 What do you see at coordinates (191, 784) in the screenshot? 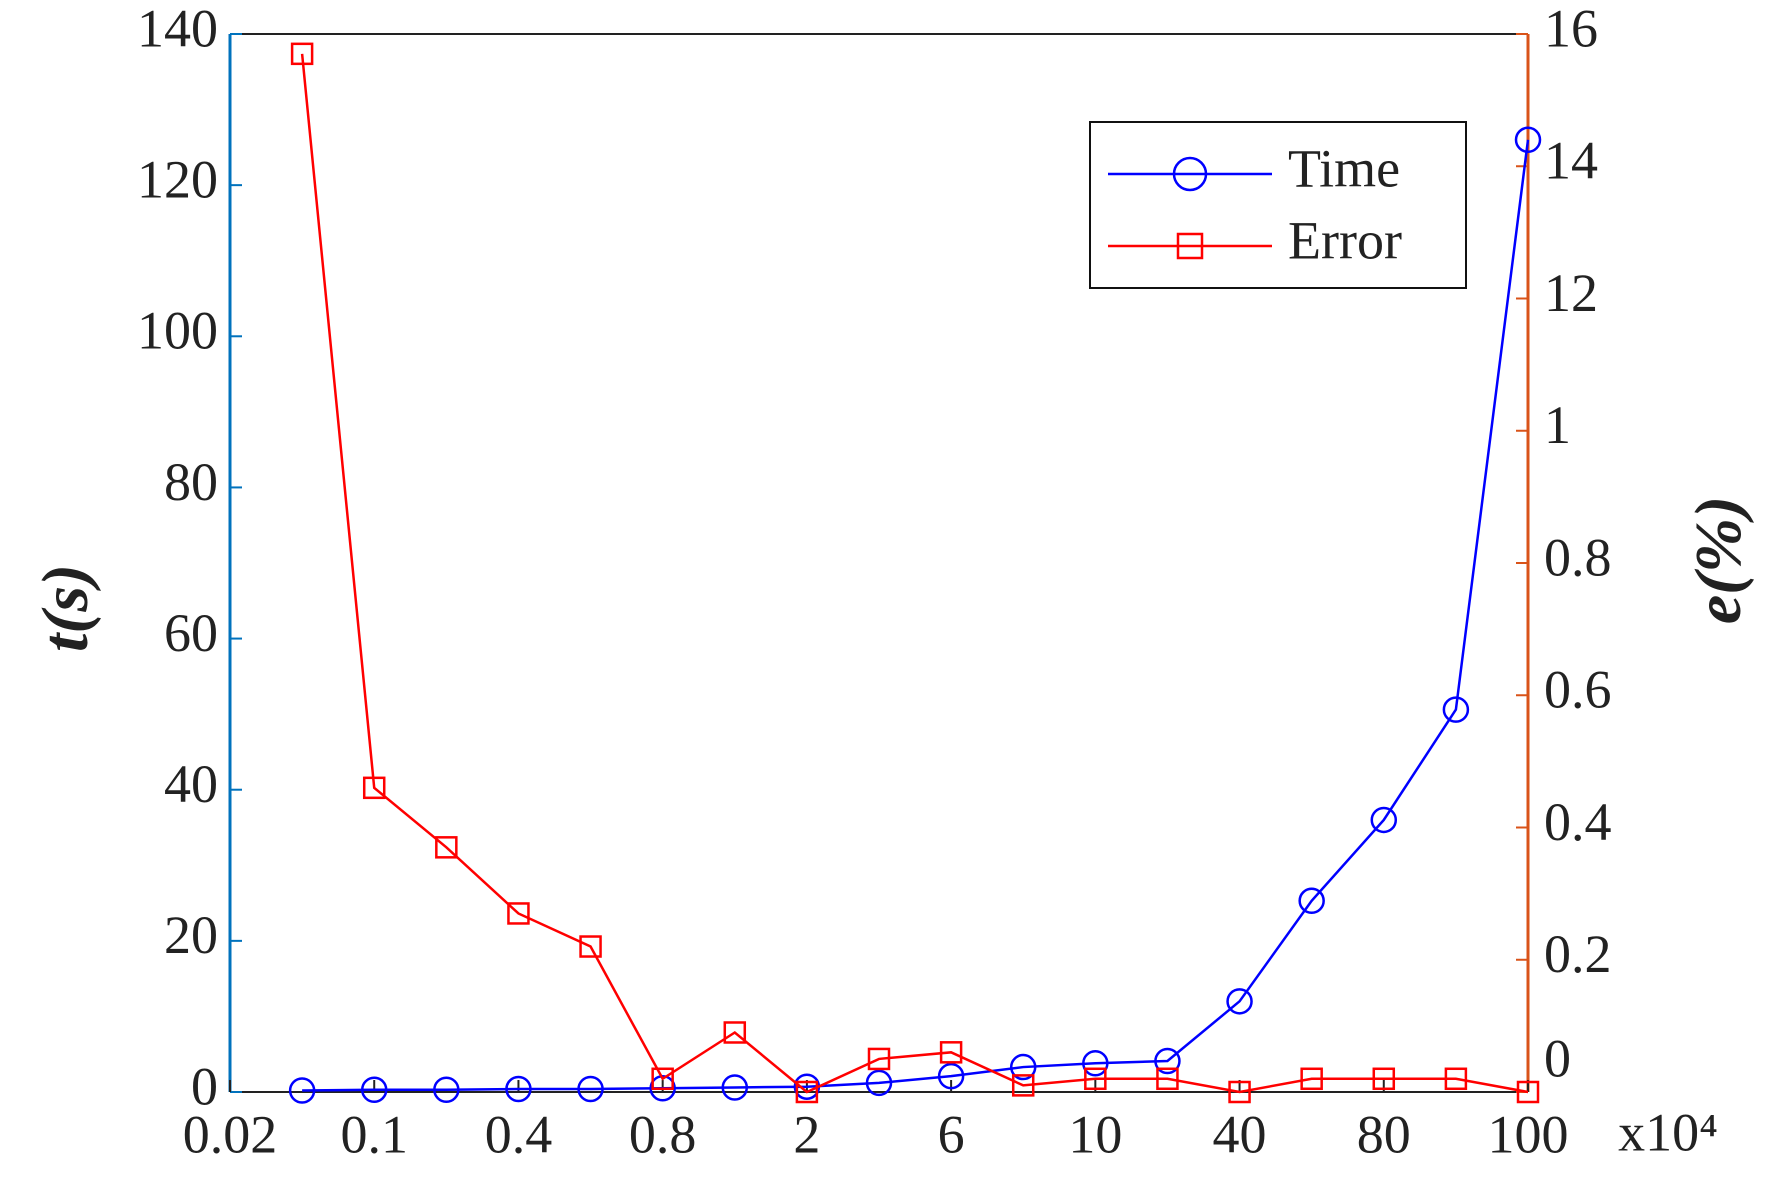
I see `y-tick-label: 40` at bounding box center [191, 784].